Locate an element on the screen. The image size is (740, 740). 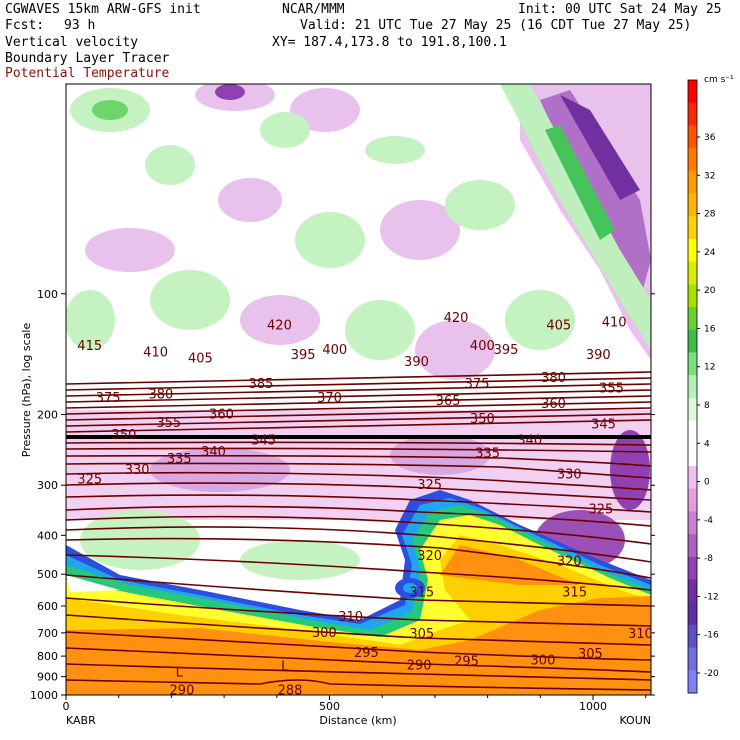
field-potential-temperature: Potential Temperature is located at coordinates (87, 73).